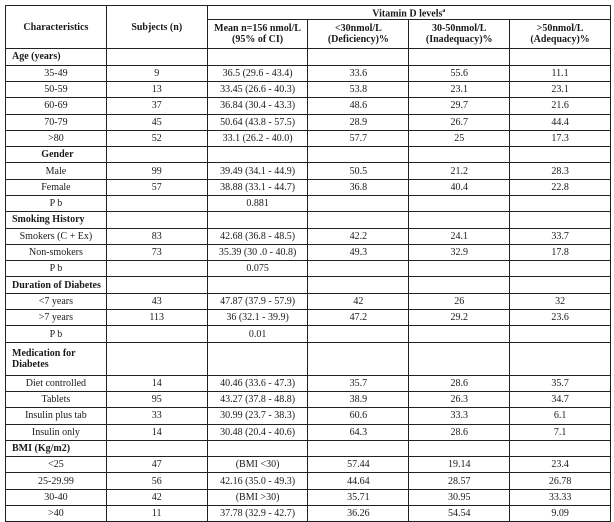  I want to click on adequacy-cell: 9.09, so click(560, 513).